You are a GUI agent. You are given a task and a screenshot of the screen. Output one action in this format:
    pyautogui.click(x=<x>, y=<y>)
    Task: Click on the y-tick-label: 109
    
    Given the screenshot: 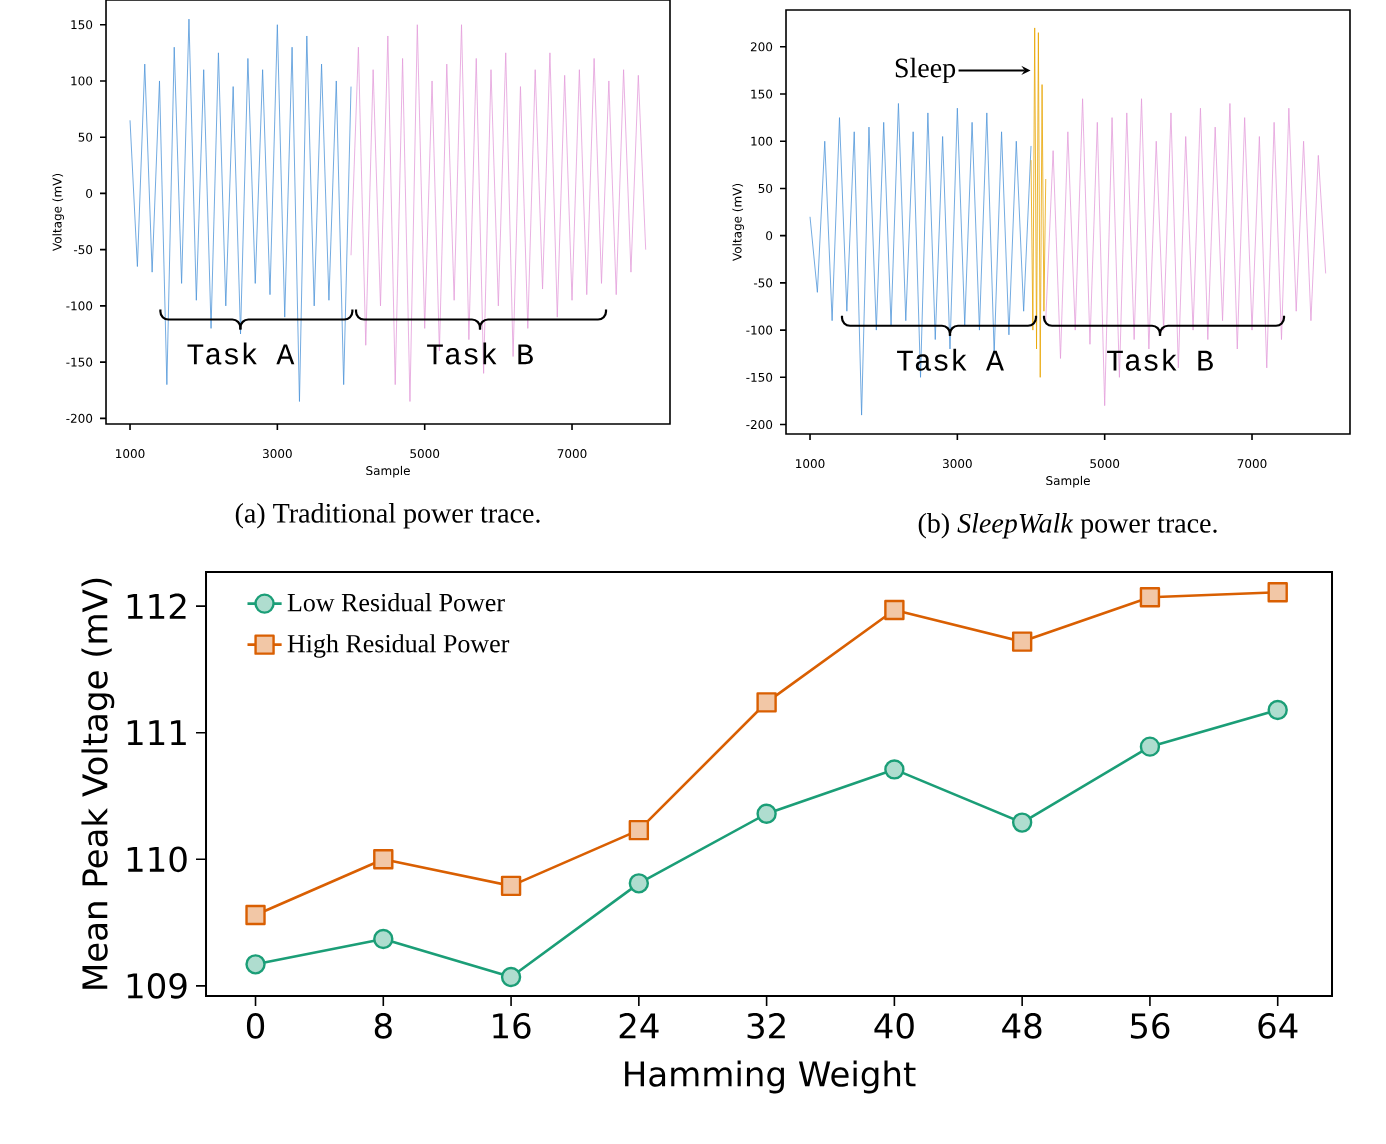 What is the action you would take?
    pyautogui.click(x=157, y=985)
    